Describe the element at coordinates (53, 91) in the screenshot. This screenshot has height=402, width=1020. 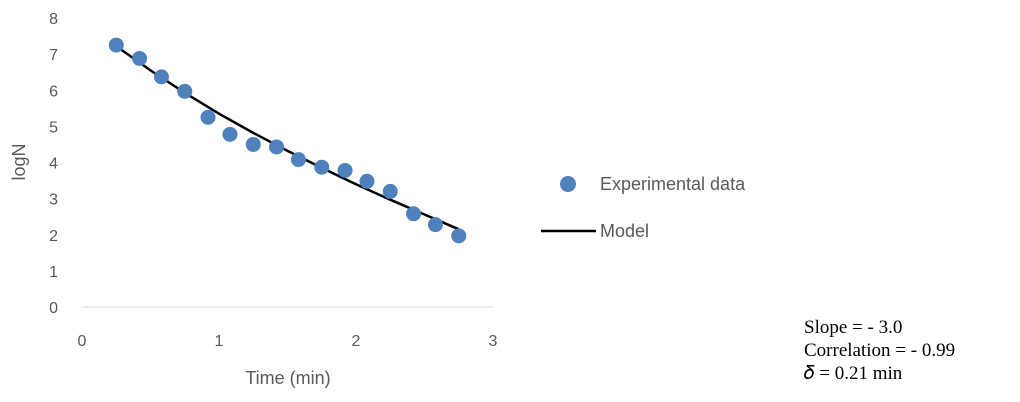
I see `y-tick-label: 6` at that location.